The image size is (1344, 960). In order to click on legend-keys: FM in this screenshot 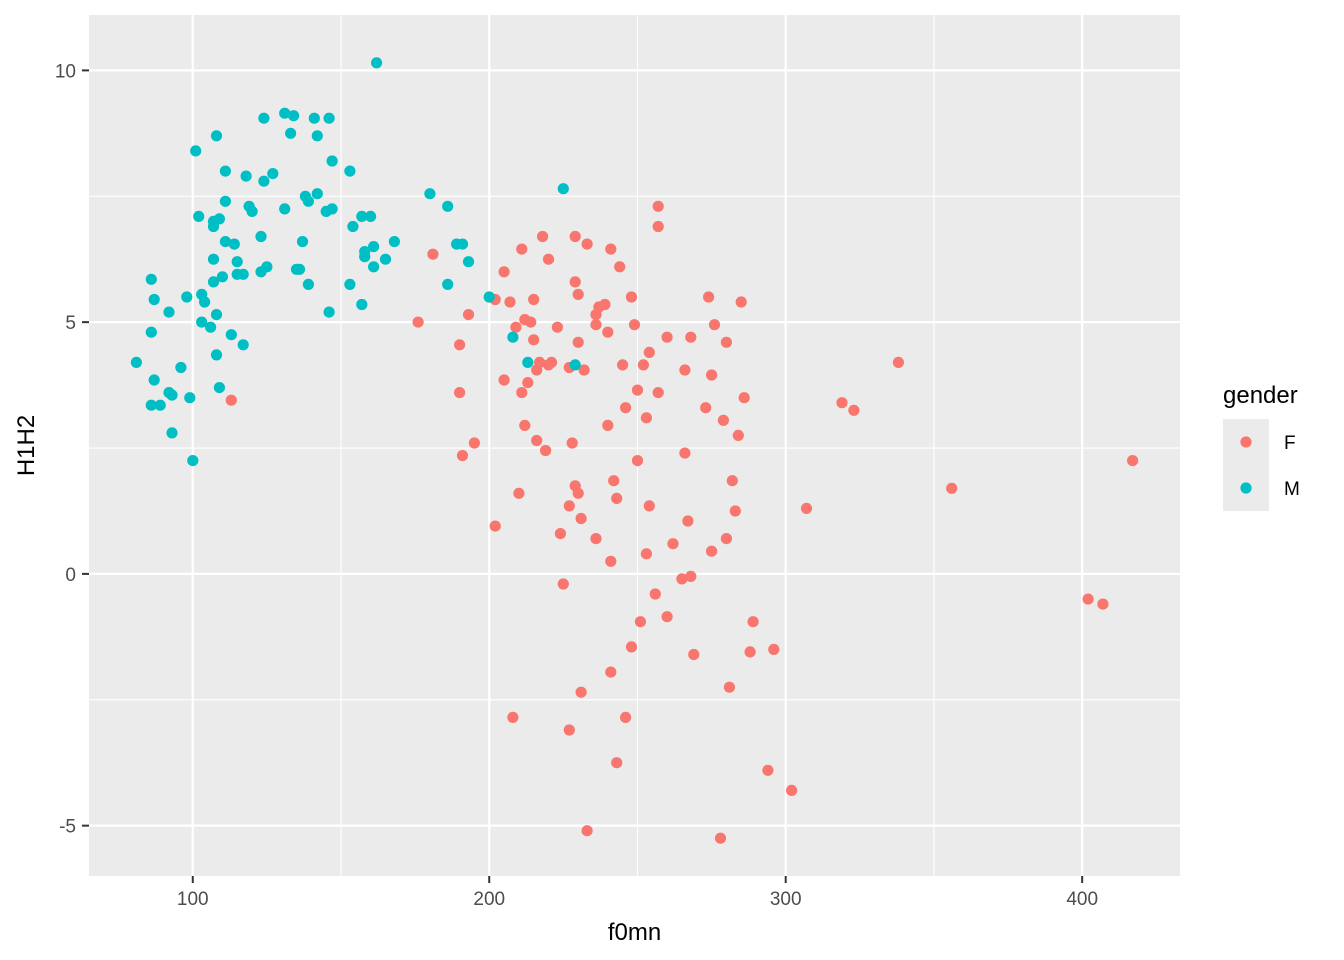, I will do `click(1261, 465)`.